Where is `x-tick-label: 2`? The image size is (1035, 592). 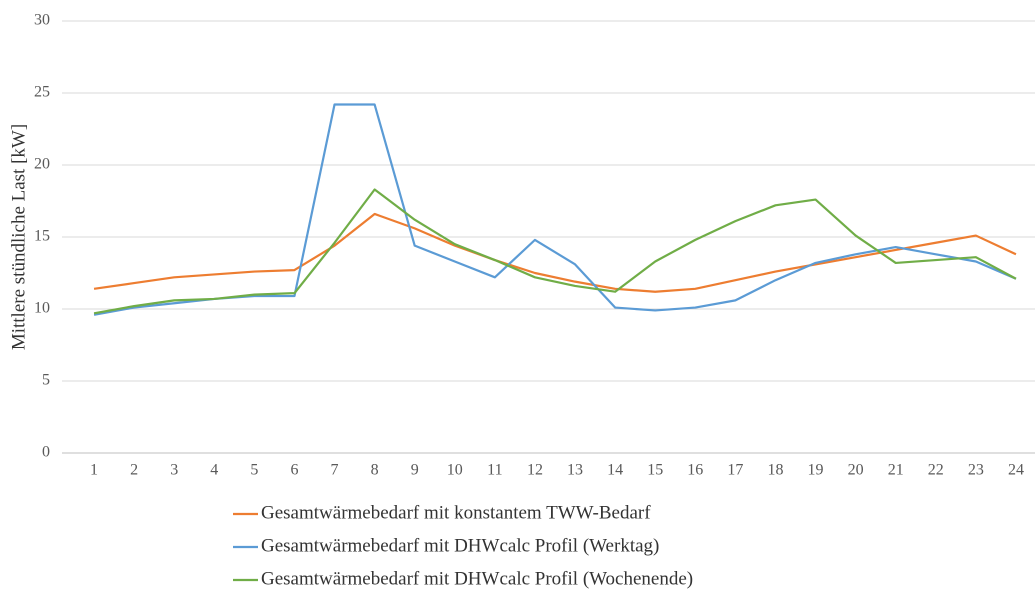 x-tick-label: 2 is located at coordinates (134, 470).